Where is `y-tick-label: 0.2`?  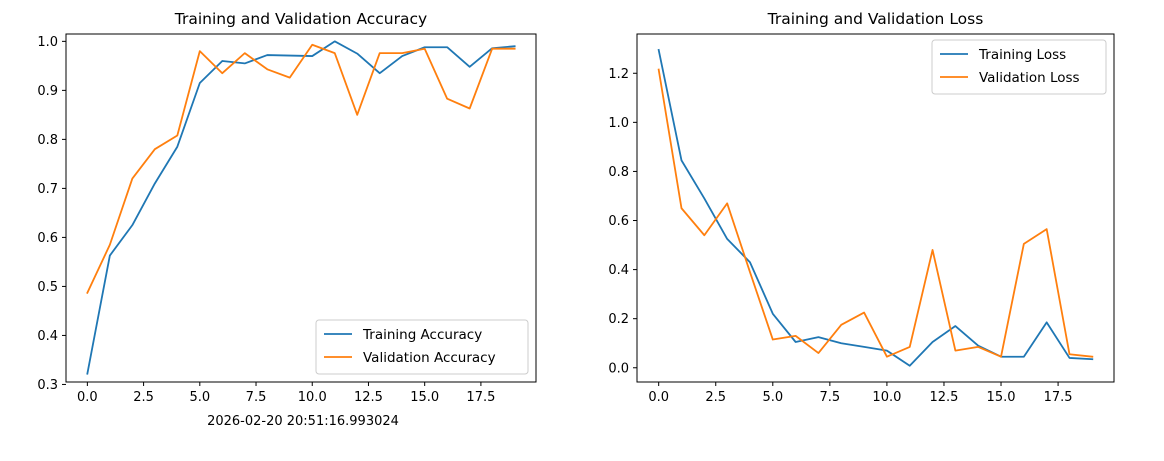
y-tick-label: 0.2 is located at coordinates (618, 319).